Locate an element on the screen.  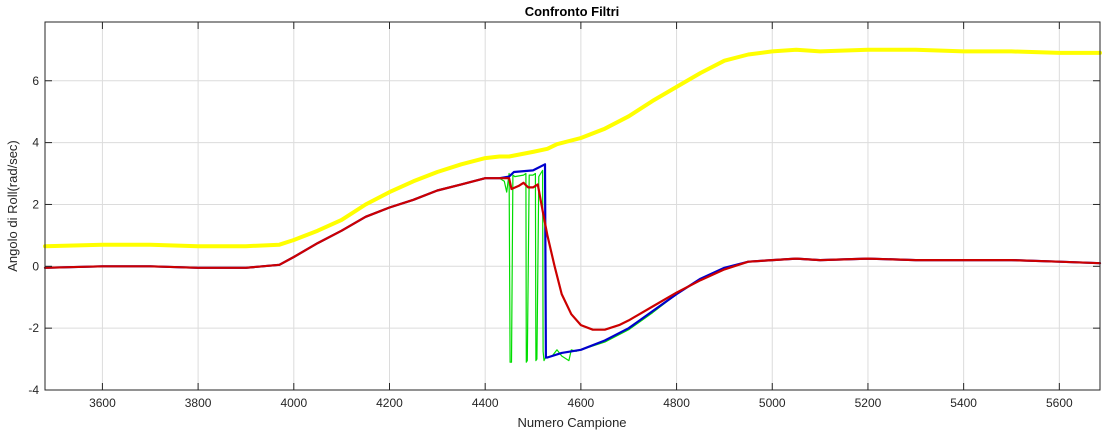
x-axis-label: Numero Campione is located at coordinates (571, 422).